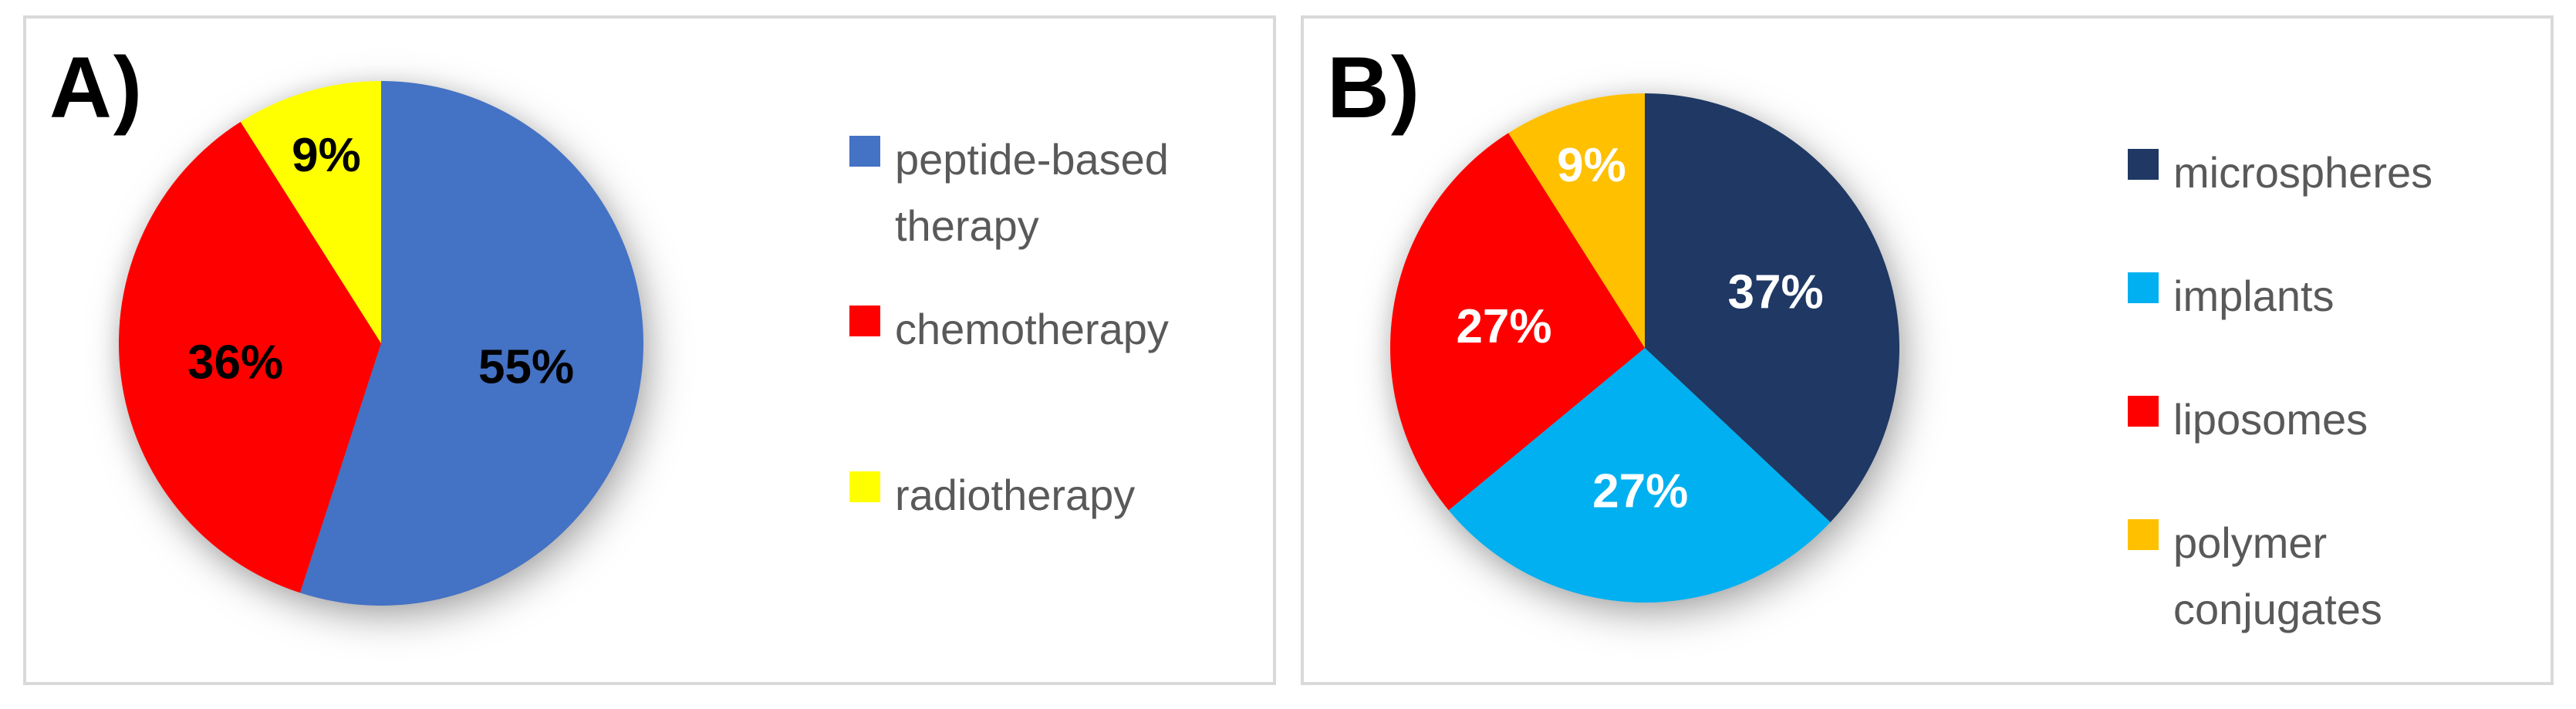  Describe the element at coordinates (1032, 192) in the screenshot. I see `legend-a-label-1: peptide-based therapy` at that location.